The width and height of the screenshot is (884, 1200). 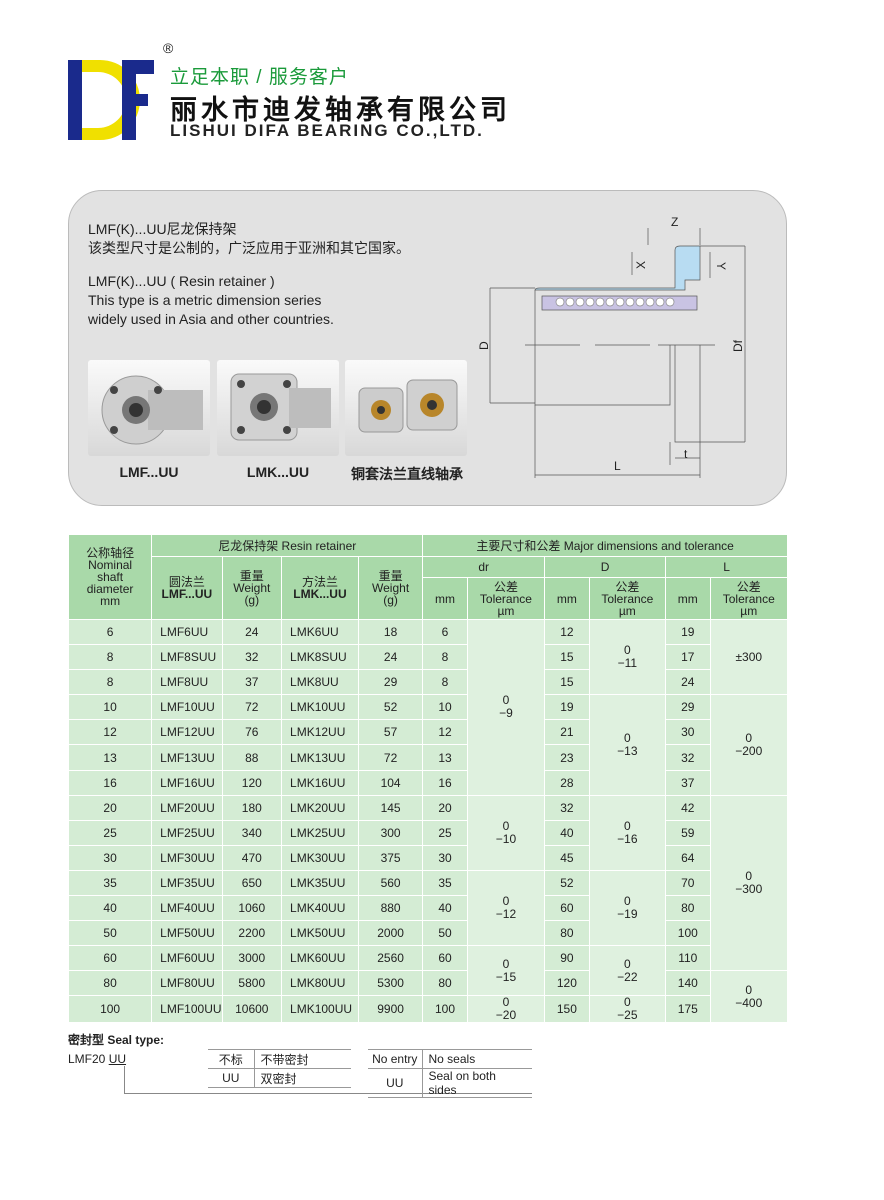 I want to click on cell-D-mm: 15, so click(x=567, y=657).